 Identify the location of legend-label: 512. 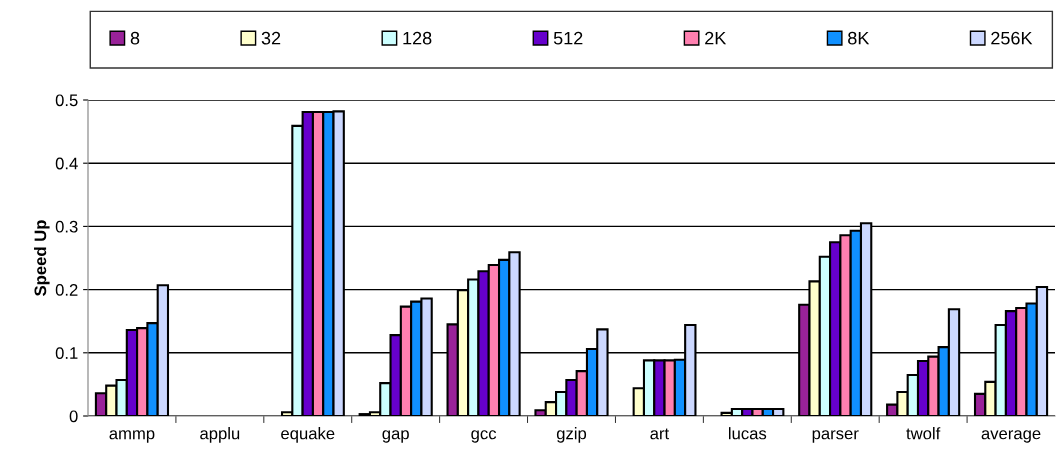
(568, 38).